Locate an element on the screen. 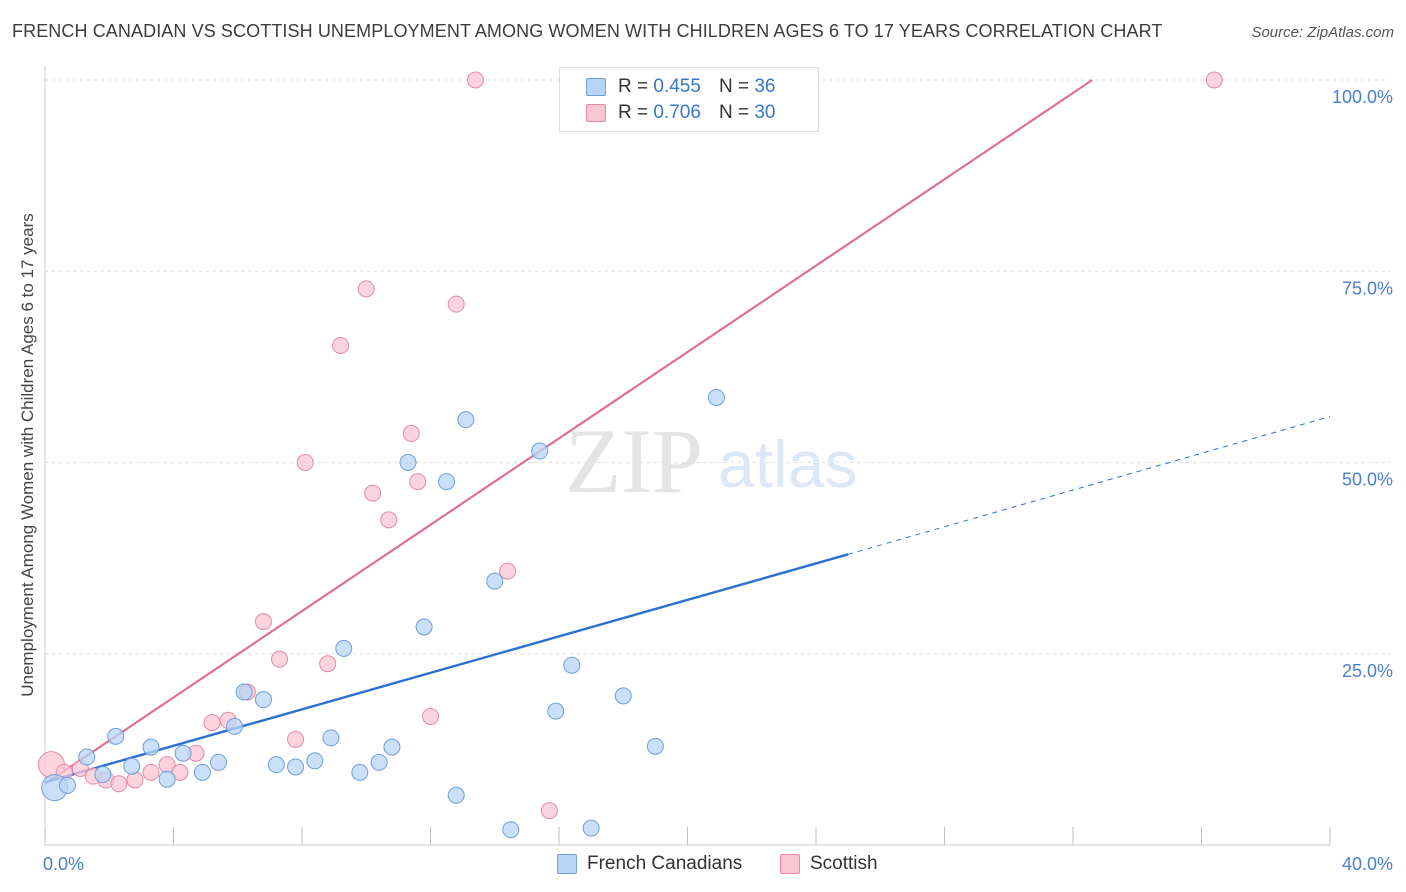 The height and width of the screenshot is (892, 1406). x-tick-label: 40.0% is located at coordinates (1367, 864).